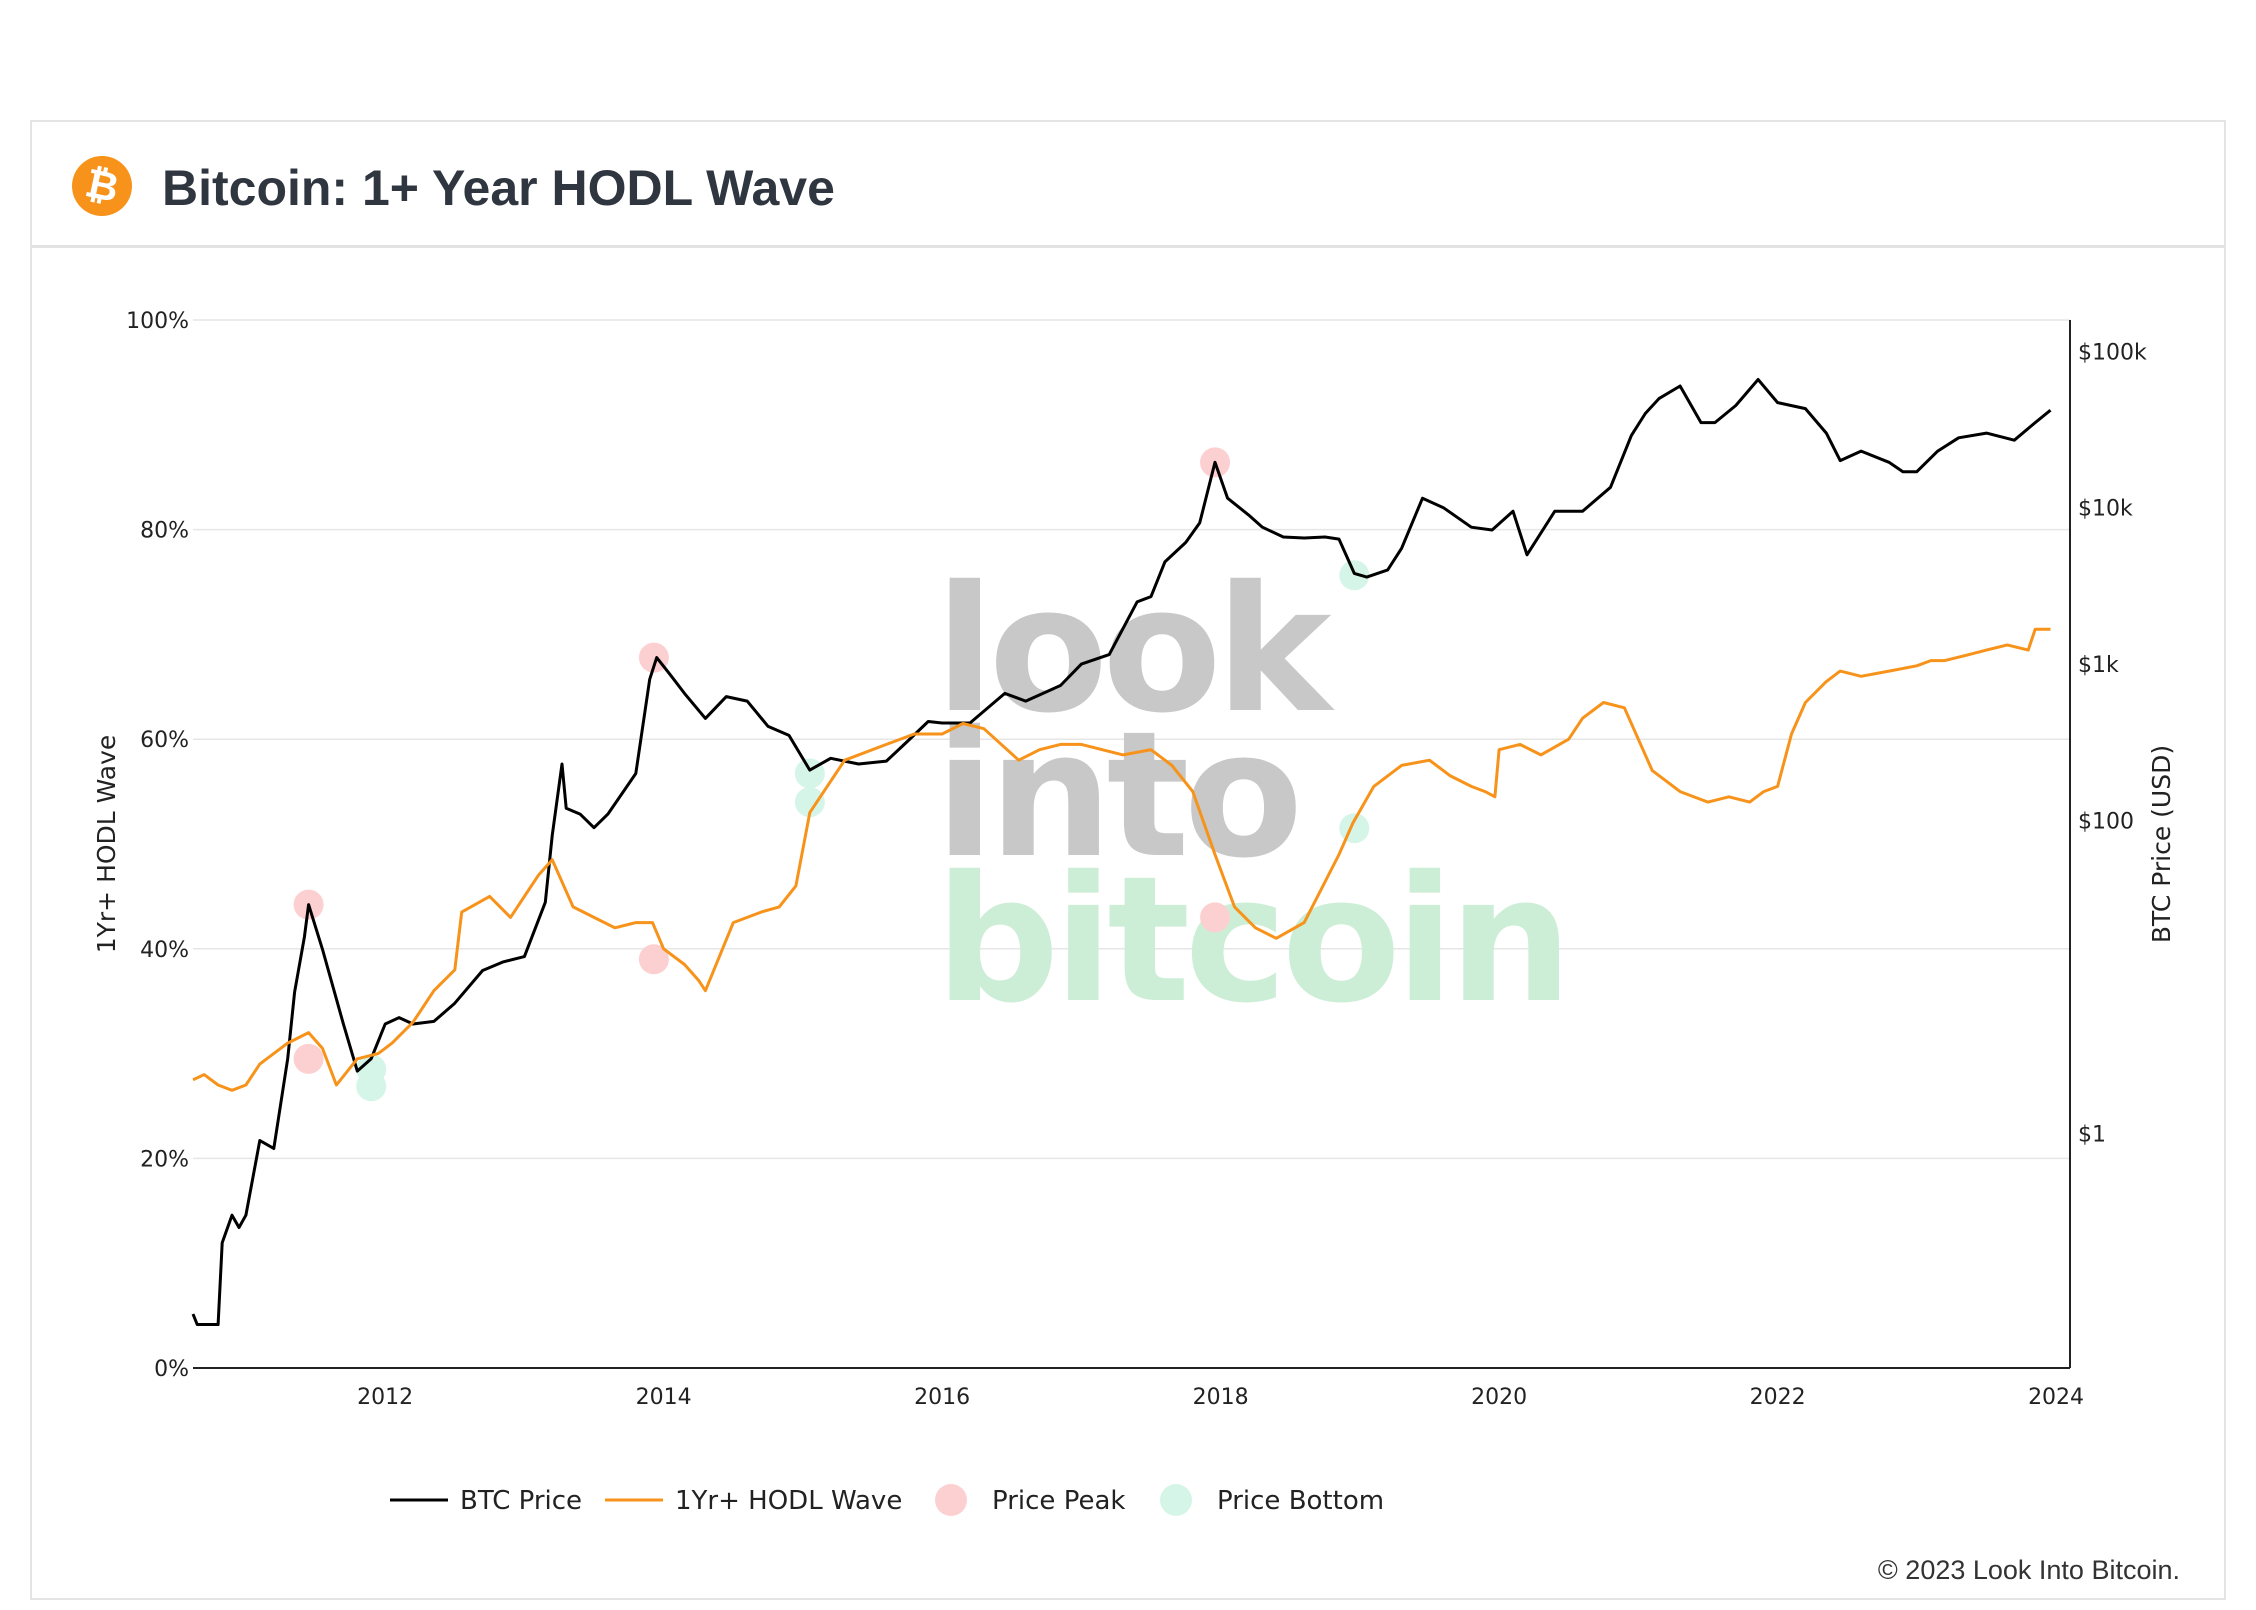 The width and height of the screenshot is (2256, 1610). What do you see at coordinates (942, 1397) in the screenshot?
I see `x-tick-label: 2016` at bounding box center [942, 1397].